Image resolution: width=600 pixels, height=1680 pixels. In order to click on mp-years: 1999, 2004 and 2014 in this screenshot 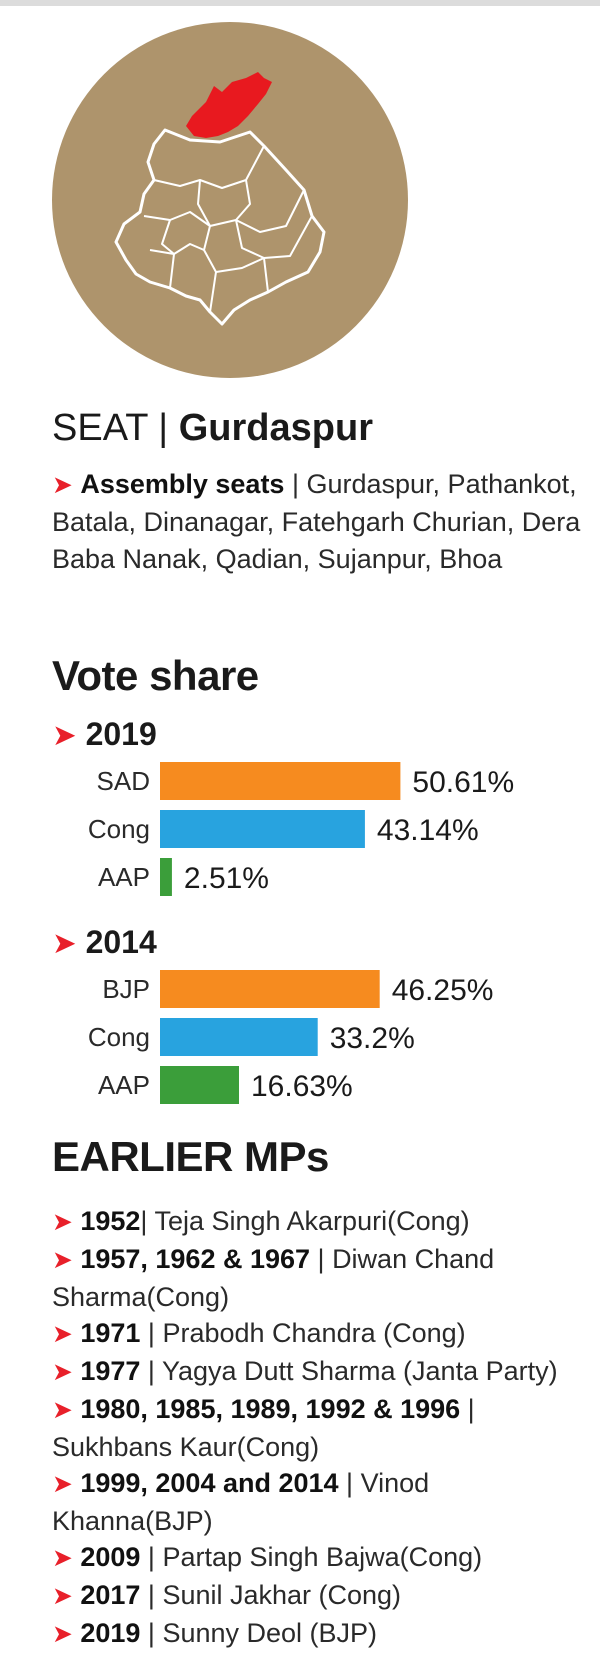, I will do `click(209, 1483)`.